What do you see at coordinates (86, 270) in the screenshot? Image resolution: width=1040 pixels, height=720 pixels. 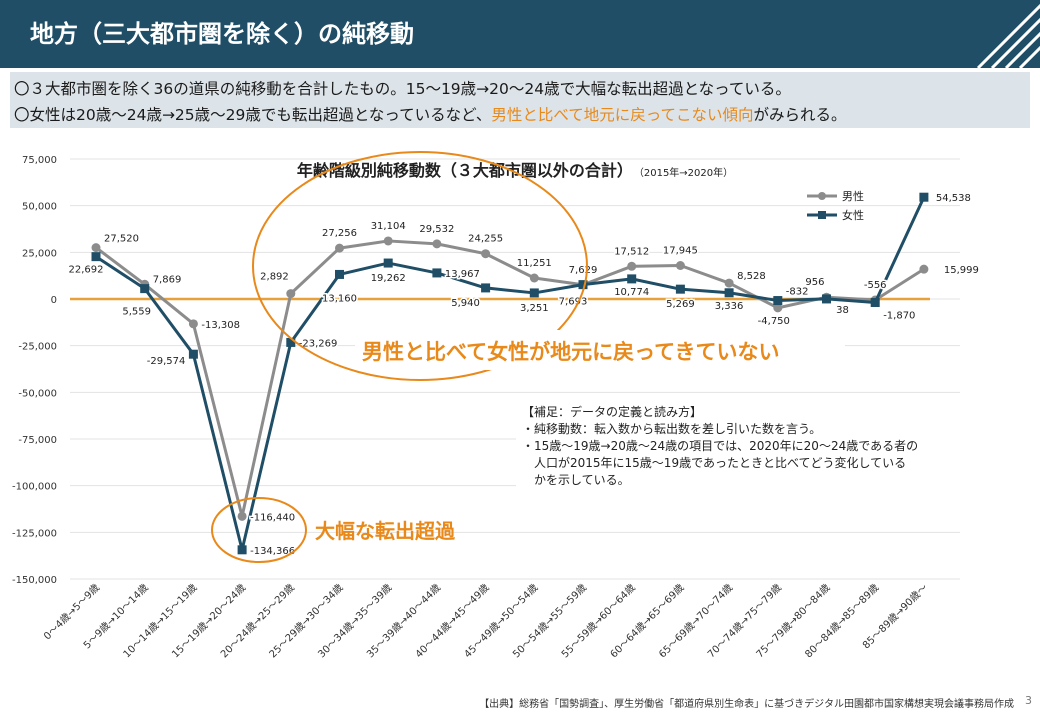 I see `data-label-female: 22,692` at bounding box center [86, 270].